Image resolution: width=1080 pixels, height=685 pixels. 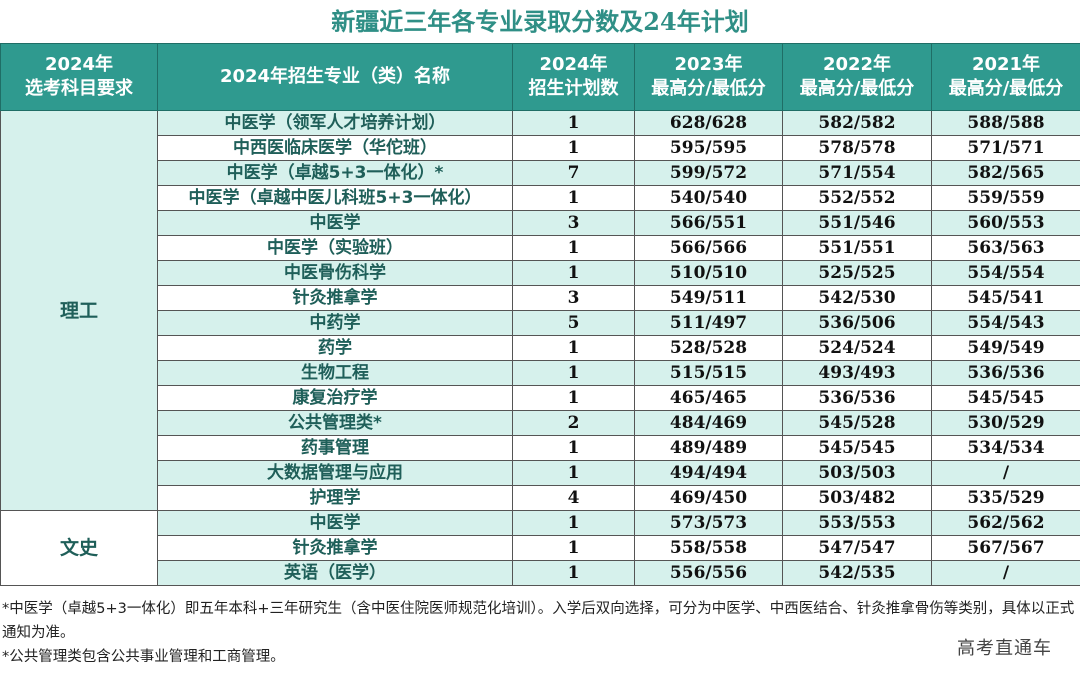 What do you see at coordinates (857, 573) in the screenshot?
I see `score-2022-cell: 542/535` at bounding box center [857, 573].